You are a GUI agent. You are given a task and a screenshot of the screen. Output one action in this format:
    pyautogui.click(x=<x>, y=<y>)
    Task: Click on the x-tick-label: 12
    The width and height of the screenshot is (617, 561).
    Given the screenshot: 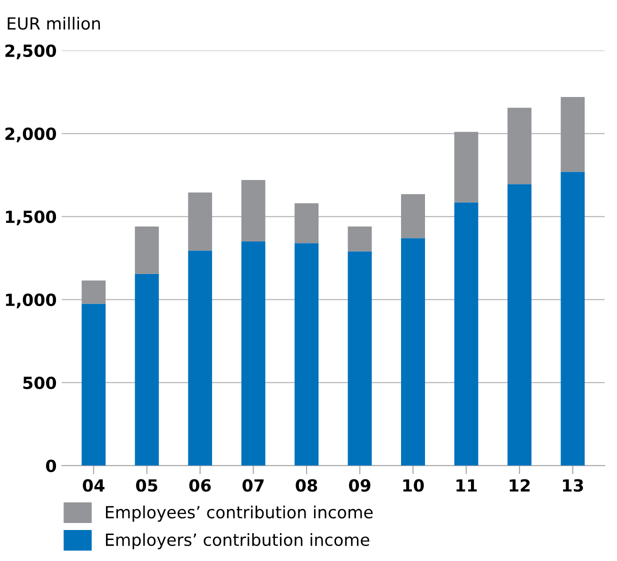 What is the action you would take?
    pyautogui.click(x=520, y=485)
    